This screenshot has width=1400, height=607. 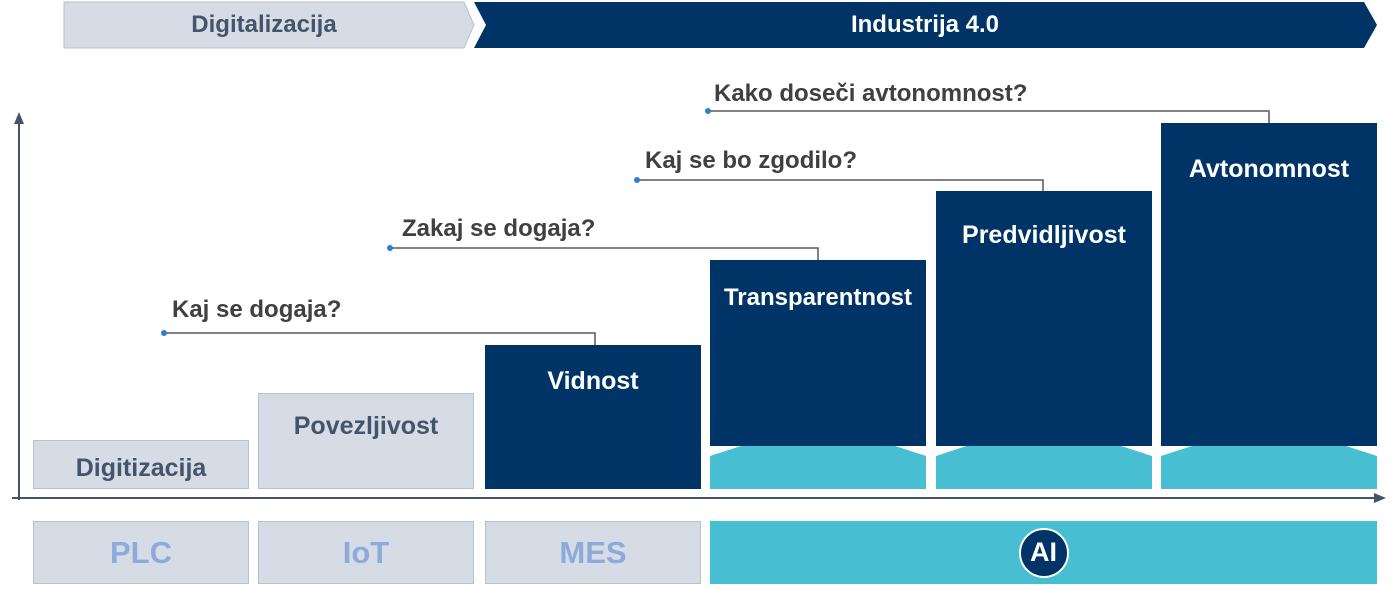 What do you see at coordinates (141, 468) in the screenshot?
I see `stage-label: Digitizacija` at bounding box center [141, 468].